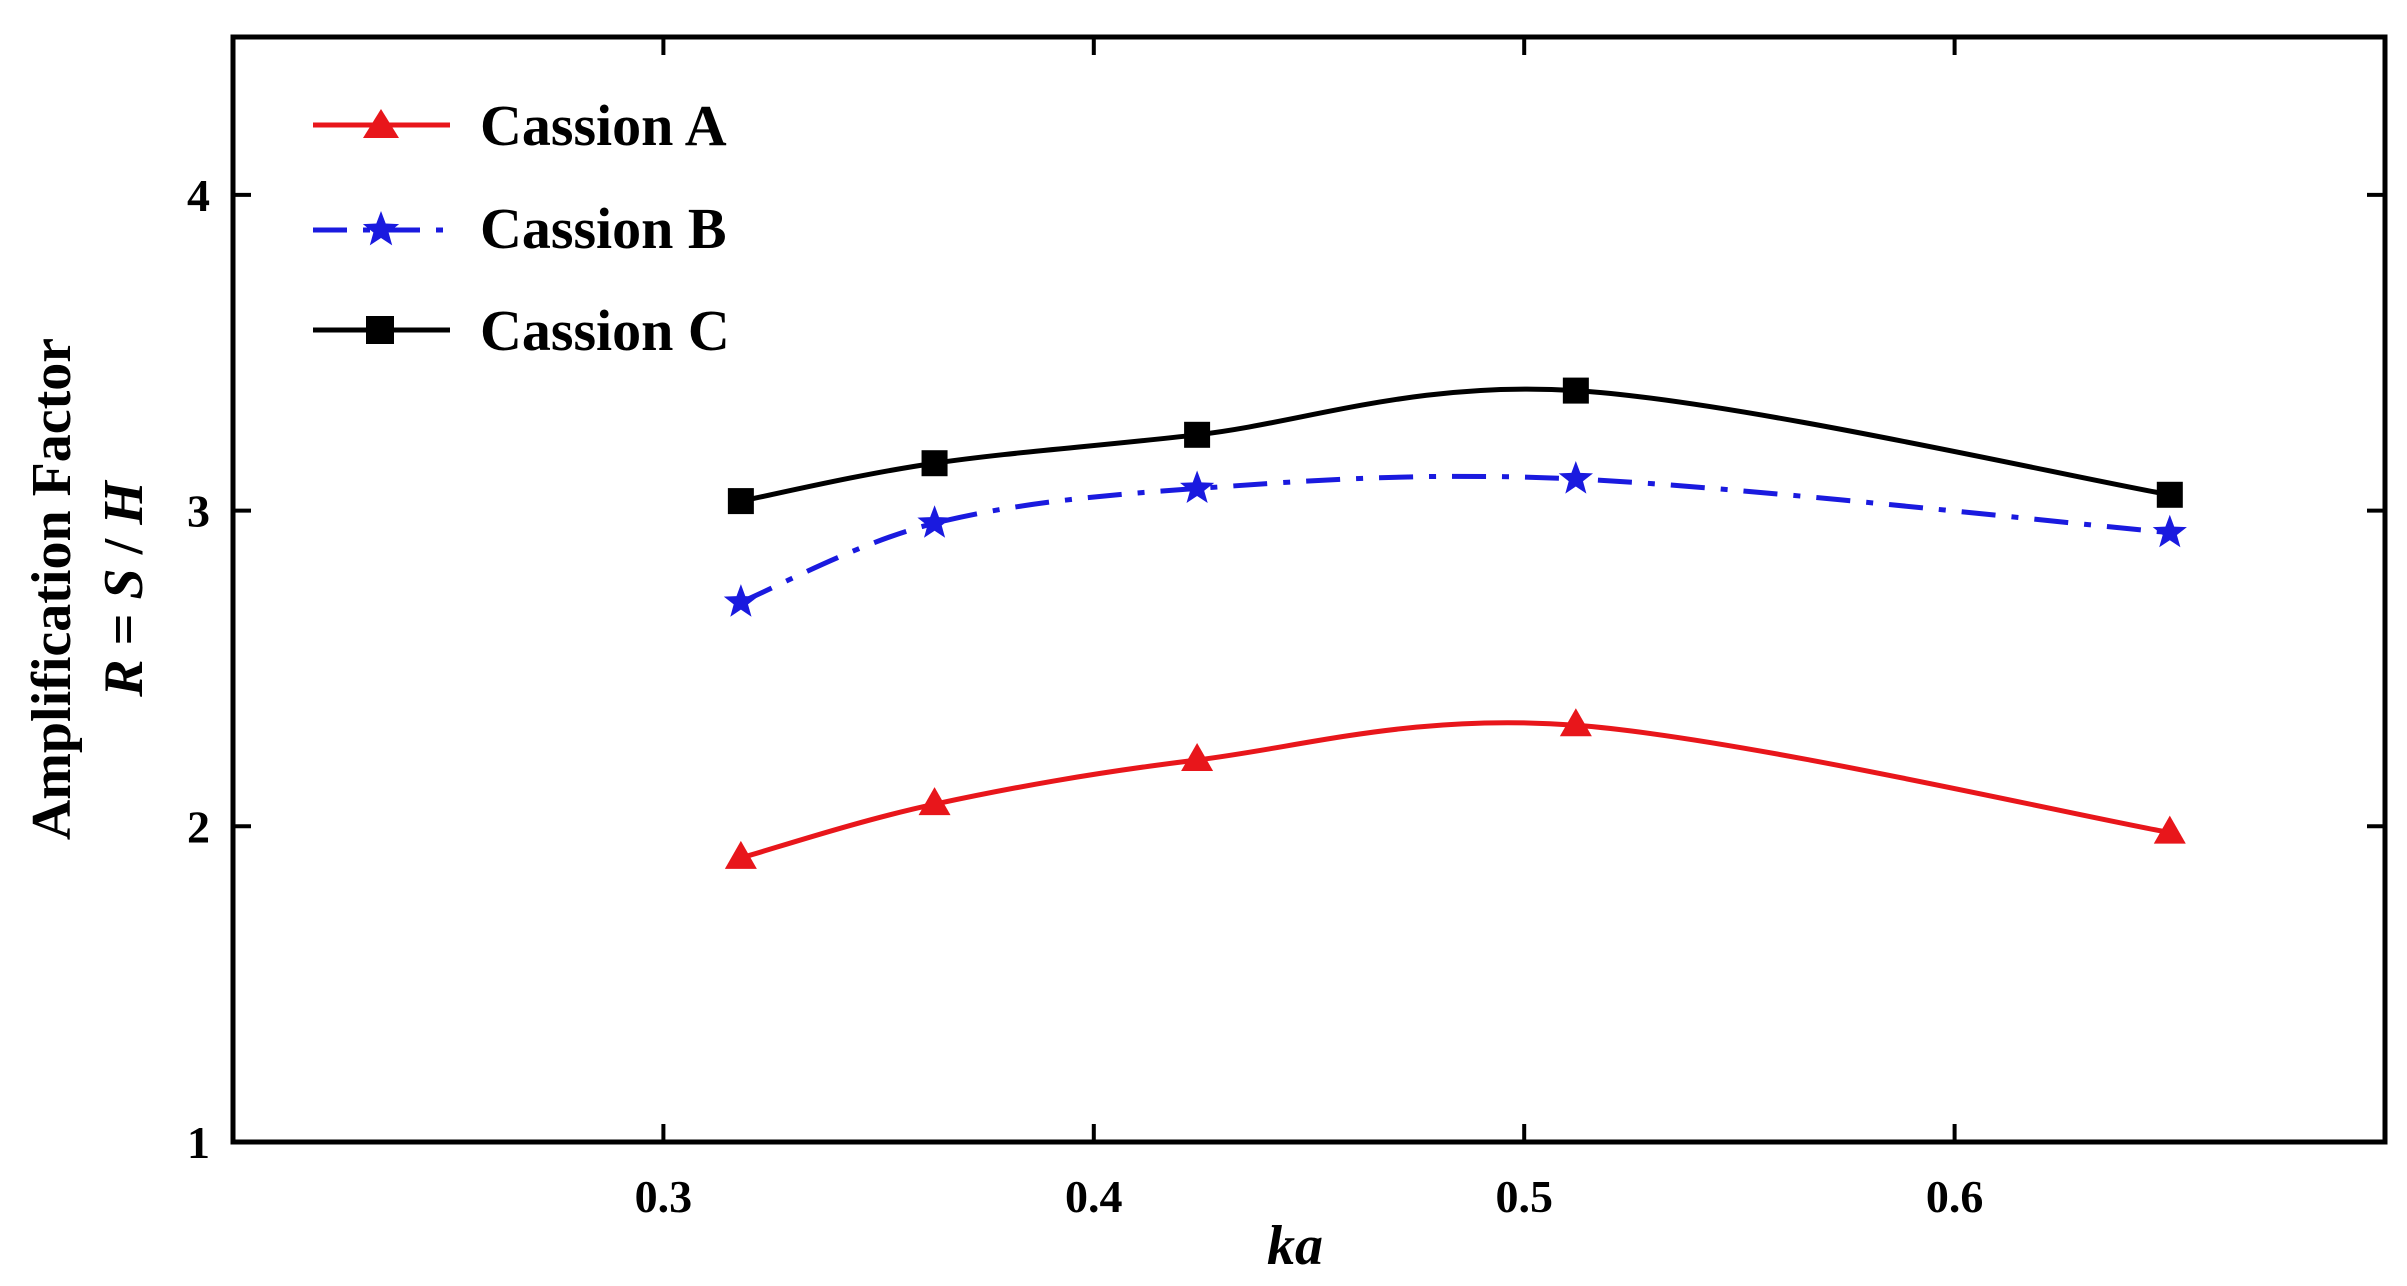  Describe the element at coordinates (198, 195) in the screenshot. I see `y-tick-label: 4` at that location.